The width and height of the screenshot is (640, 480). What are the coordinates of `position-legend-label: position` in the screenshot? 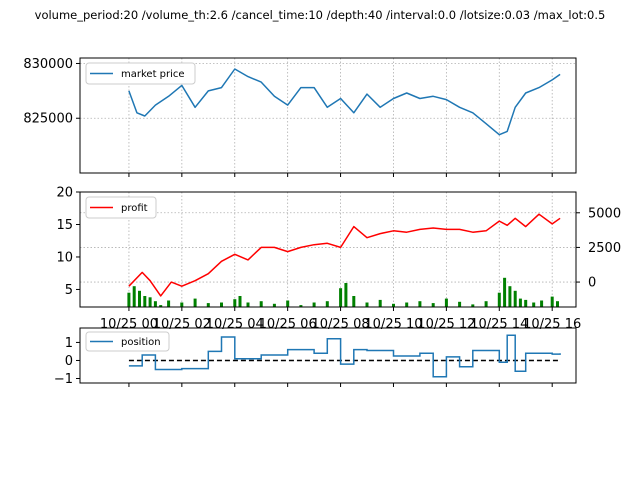 It's located at (141, 342).